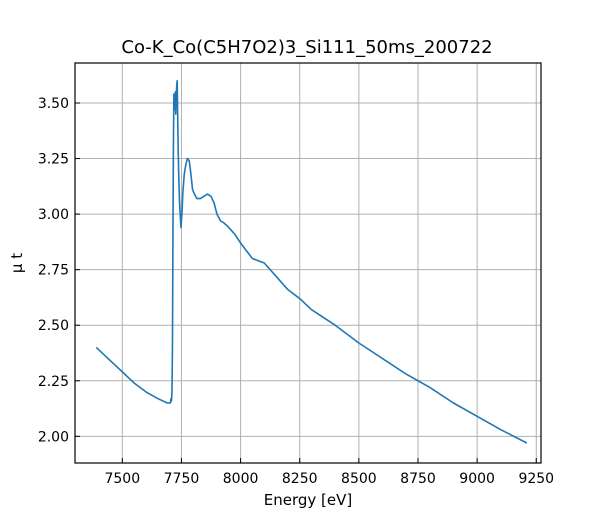 This screenshot has width=600, height=520. What do you see at coordinates (53, 382) in the screenshot?
I see `y-tick-label: 2.25` at bounding box center [53, 382].